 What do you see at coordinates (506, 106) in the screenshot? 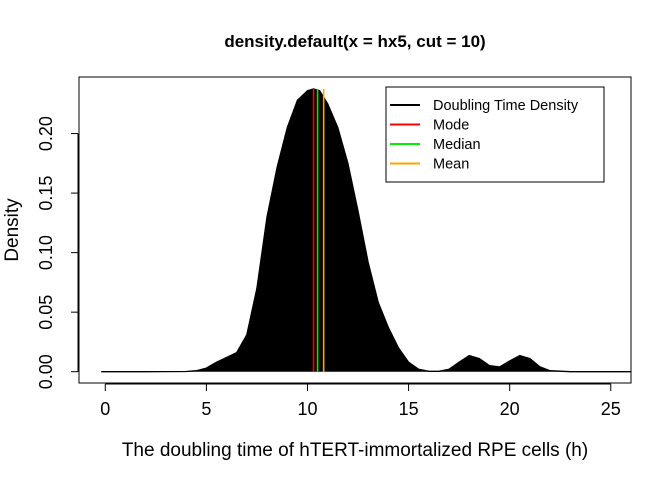
I see `legend-label: Doubling Time Density` at bounding box center [506, 106].